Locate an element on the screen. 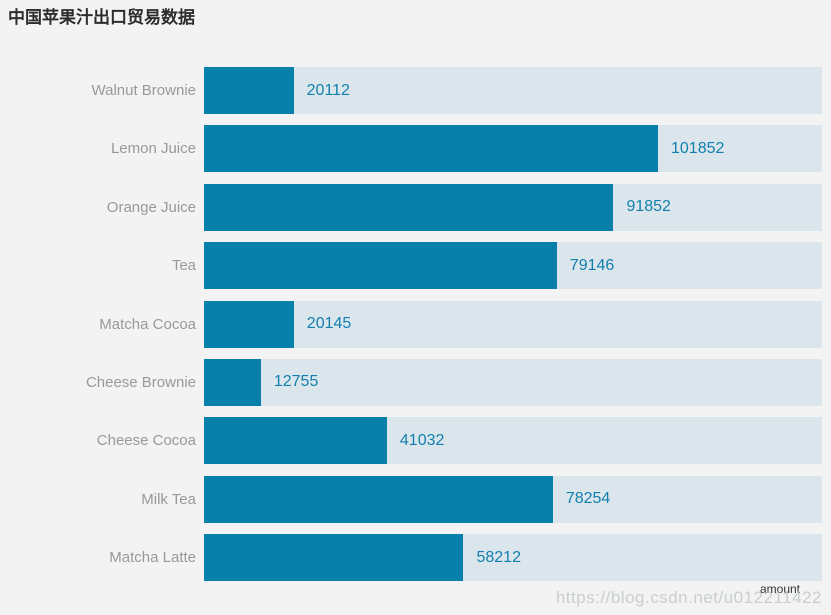 The height and width of the screenshot is (615, 831). bar-row: Orange Juice 91852 is located at coordinates (411, 207).